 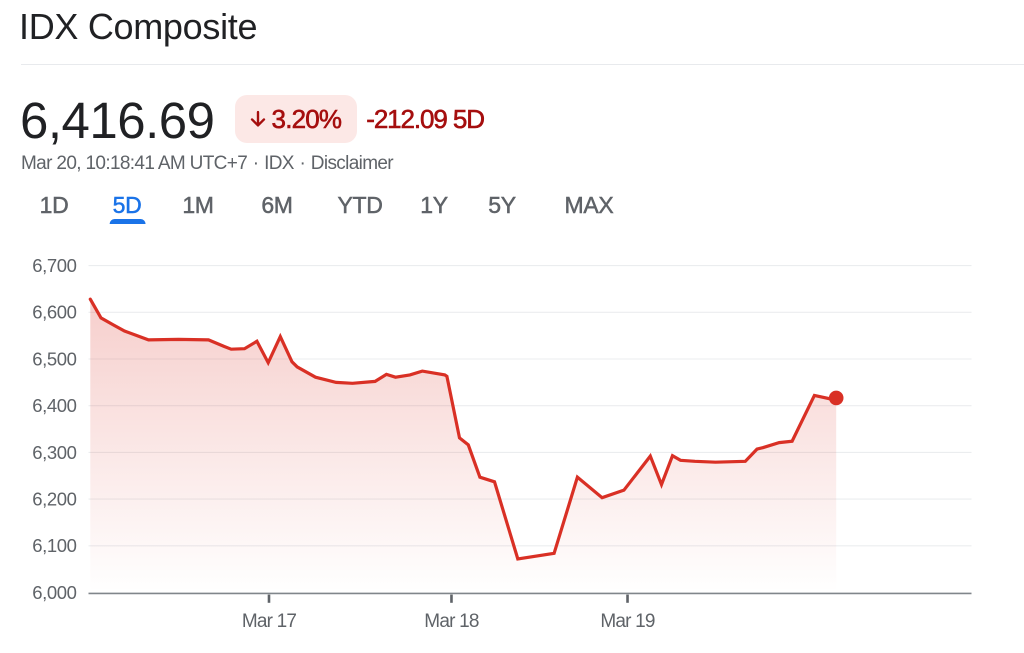 What do you see at coordinates (306, 118) in the screenshot?
I see `change-percent-value: 3.20%` at bounding box center [306, 118].